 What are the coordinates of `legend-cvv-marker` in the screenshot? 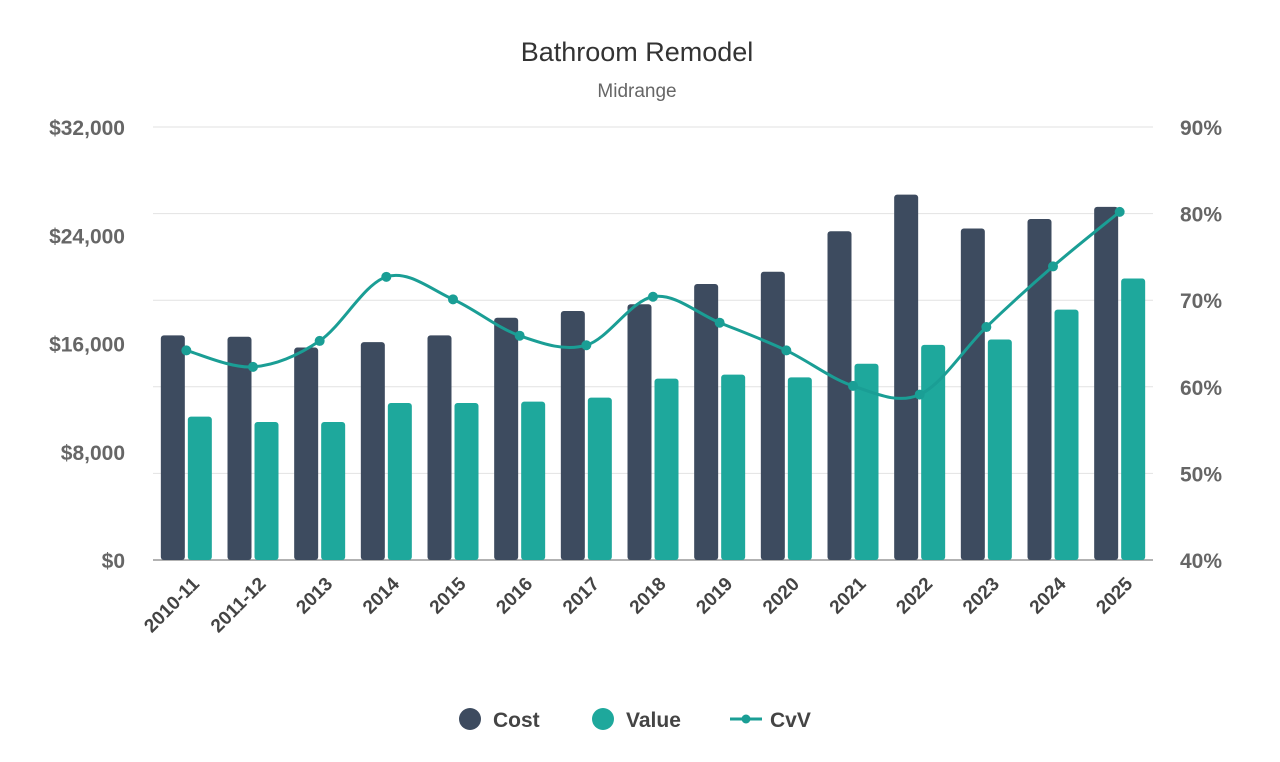 It's located at (746, 719).